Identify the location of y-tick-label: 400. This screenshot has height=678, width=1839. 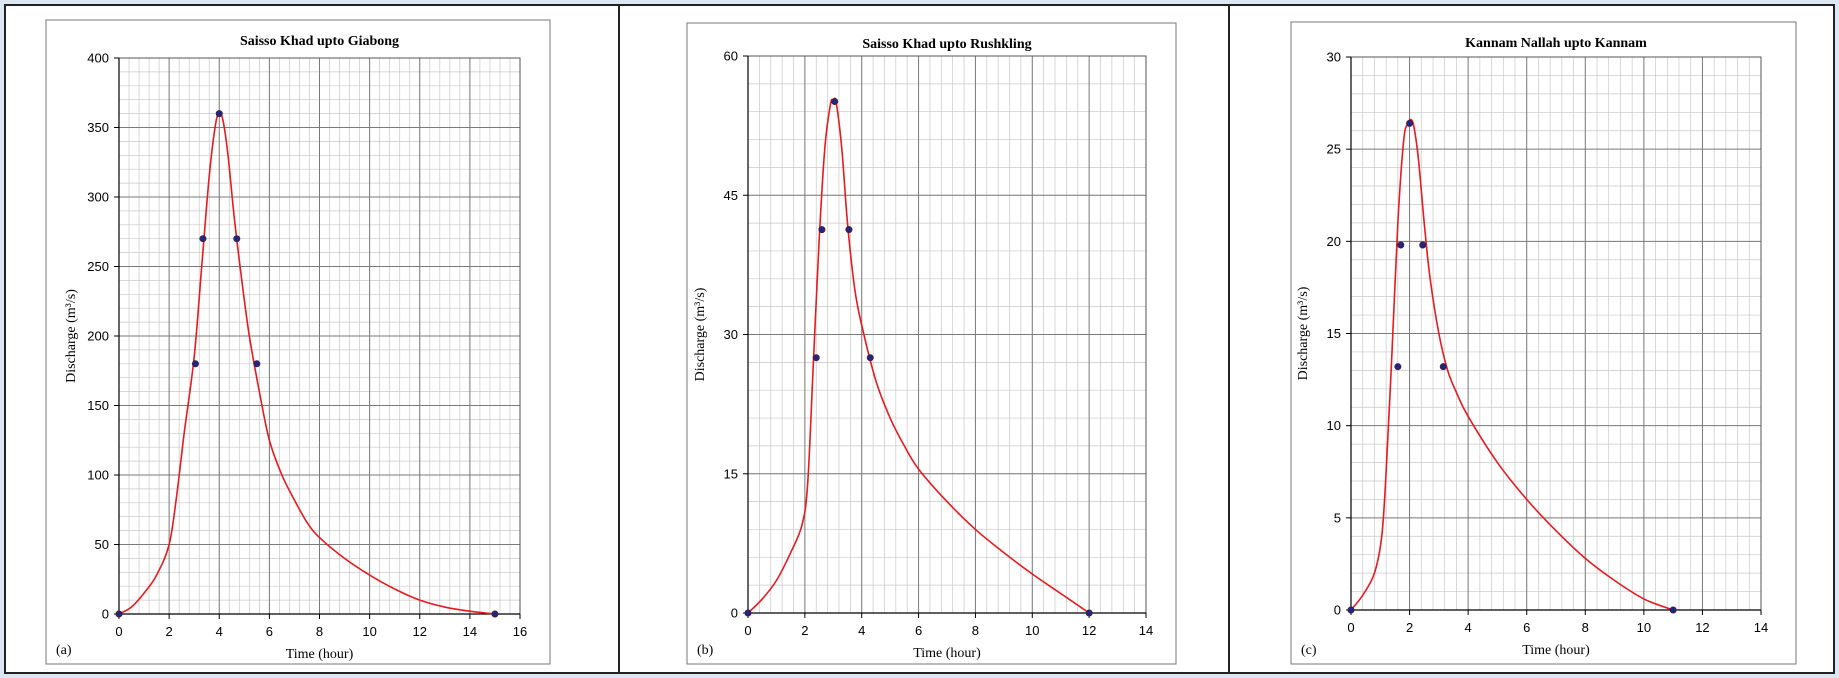
(98, 58).